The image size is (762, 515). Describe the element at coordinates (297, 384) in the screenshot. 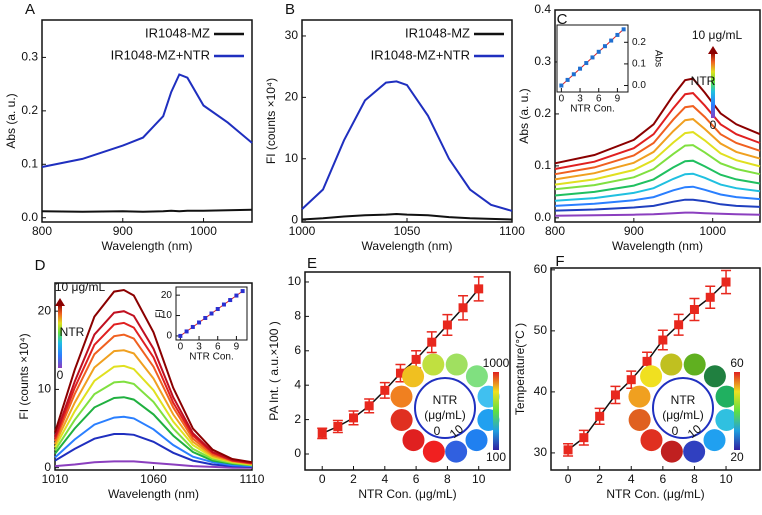

I see `y-tick-label: 4` at that location.